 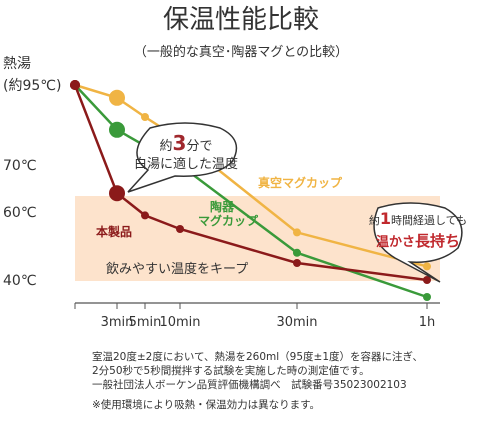 What do you see at coordinates (418, 218) in the screenshot?
I see `callout-text: 約1時間経過しても` at bounding box center [418, 218].